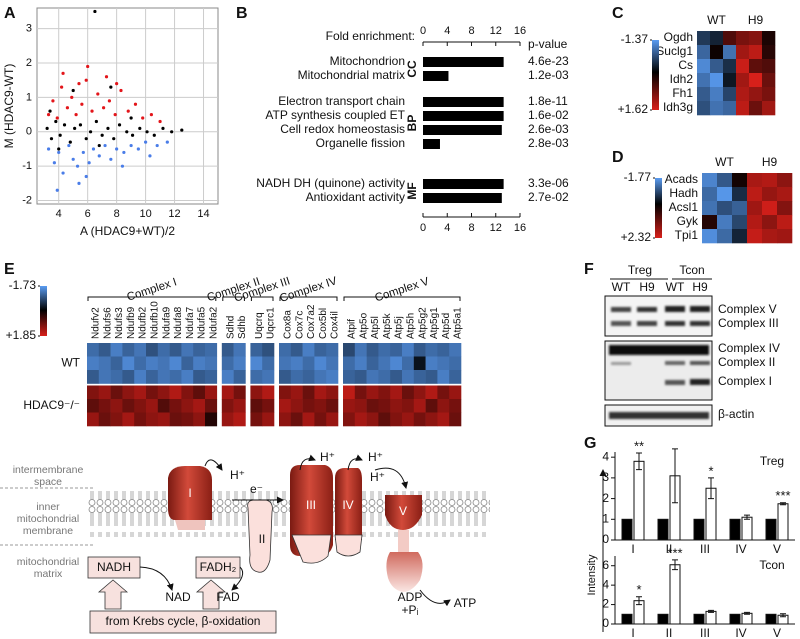 The image size is (800, 639). What do you see at coordinates (27, 200) in the screenshot?
I see `y-tick-label: -2` at bounding box center [27, 200].